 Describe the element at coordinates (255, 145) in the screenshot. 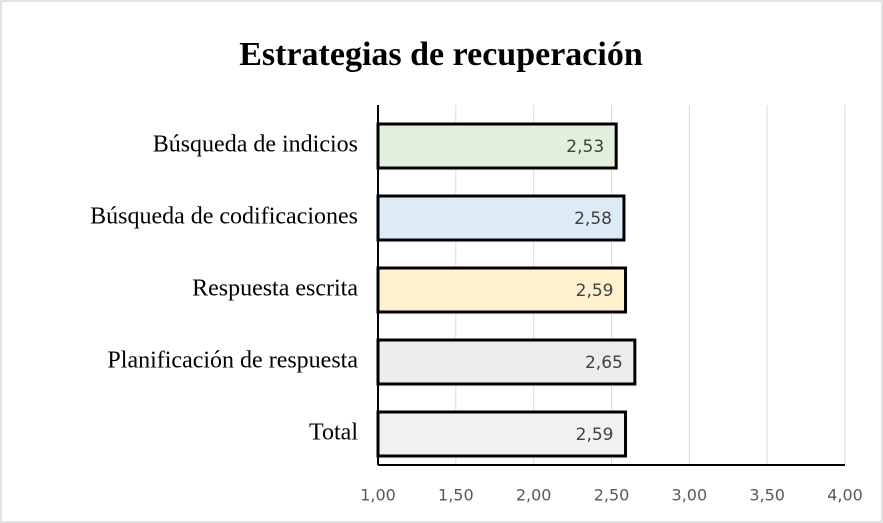

I see `y-tick-label: Búsqueda de indicios` at that location.